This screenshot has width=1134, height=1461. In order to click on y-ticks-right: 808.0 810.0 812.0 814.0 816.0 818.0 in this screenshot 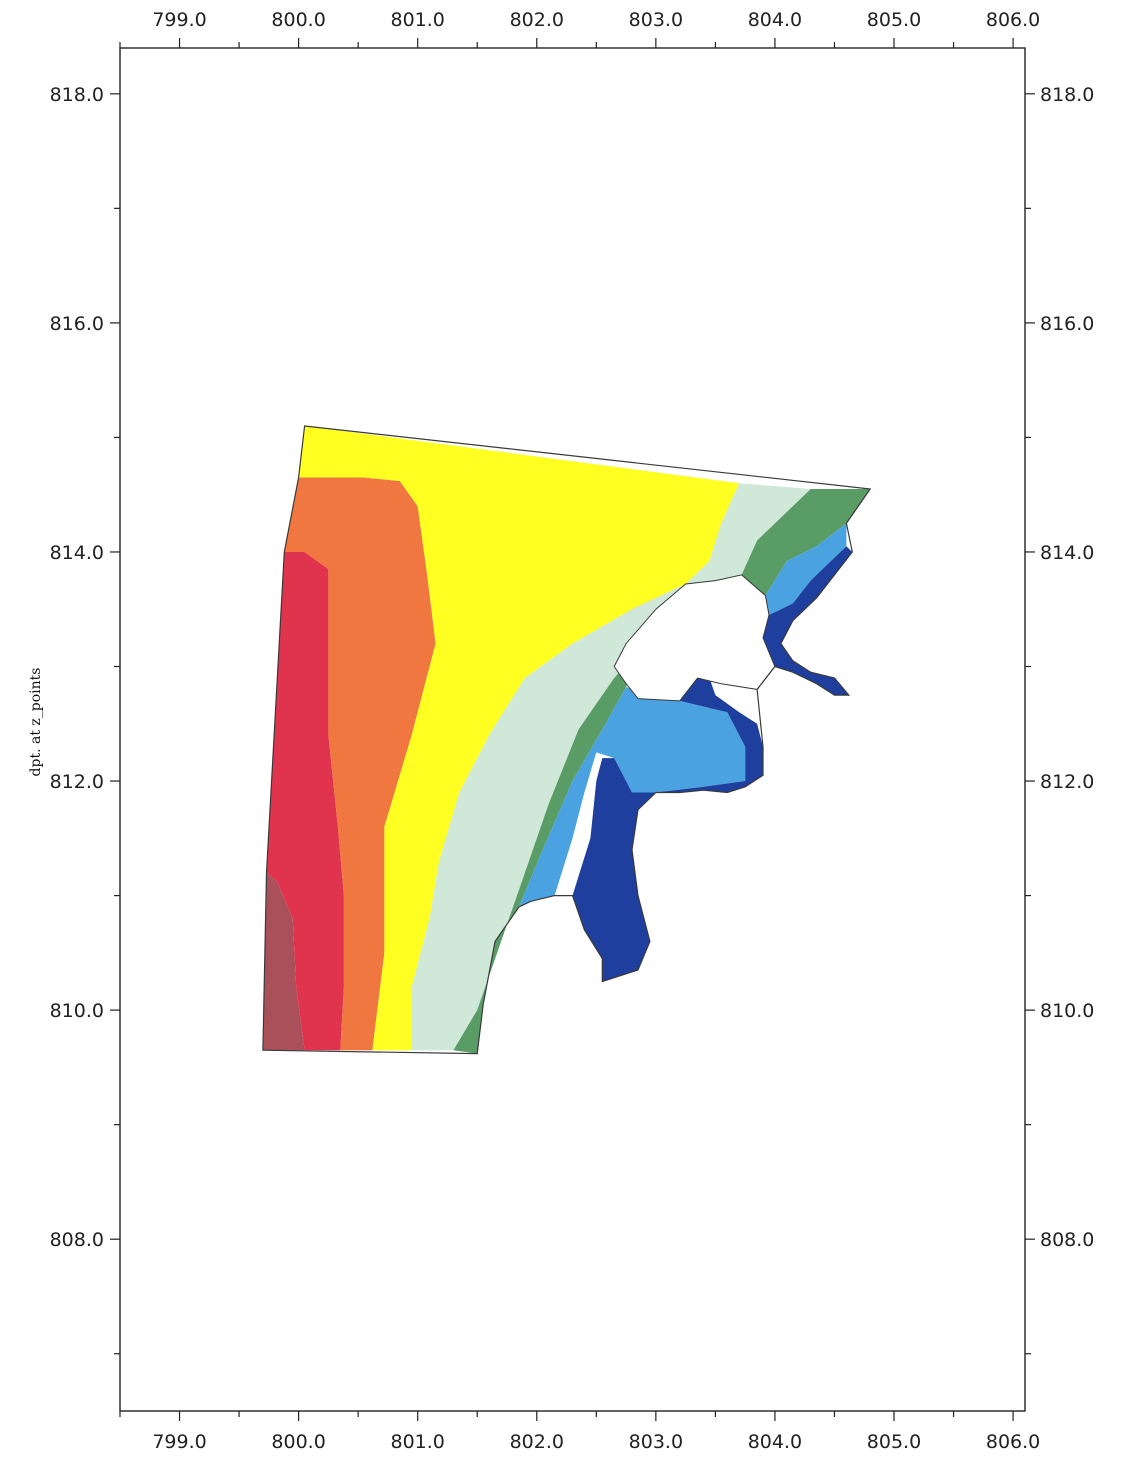, I will do `click(1059, 719)`.